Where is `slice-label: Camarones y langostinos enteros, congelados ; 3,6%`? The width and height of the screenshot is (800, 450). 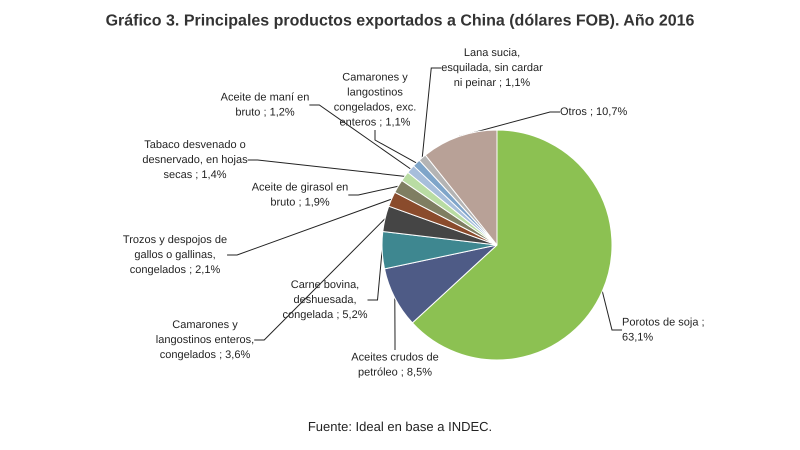
slice-label: Camarones y langostinos enteros, congelados ; 3,6% is located at coordinates (205, 340).